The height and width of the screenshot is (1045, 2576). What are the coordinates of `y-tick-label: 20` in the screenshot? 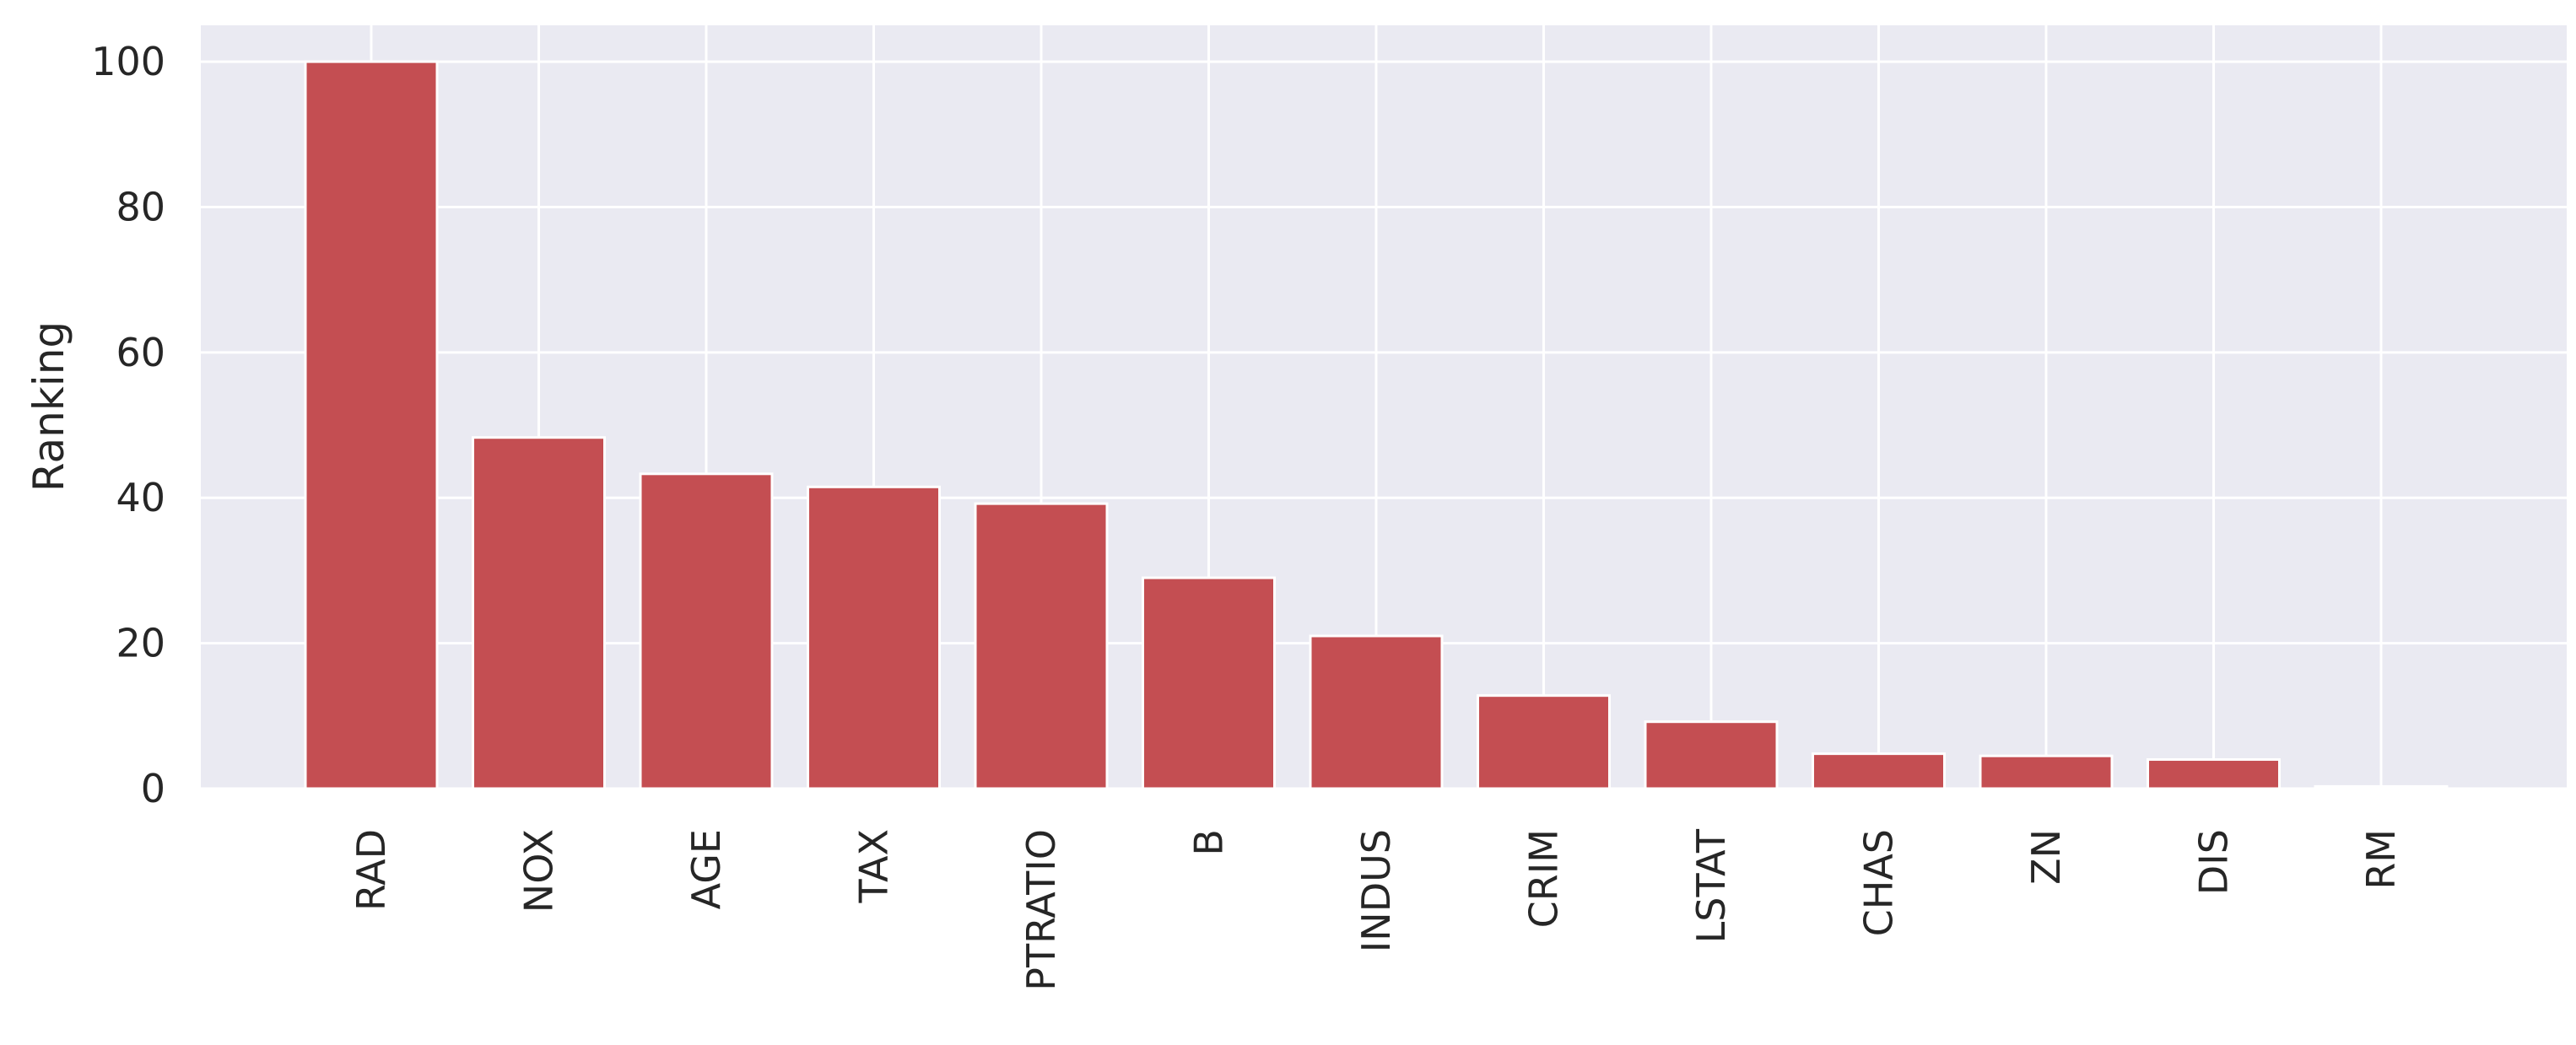 It's located at (140, 643).